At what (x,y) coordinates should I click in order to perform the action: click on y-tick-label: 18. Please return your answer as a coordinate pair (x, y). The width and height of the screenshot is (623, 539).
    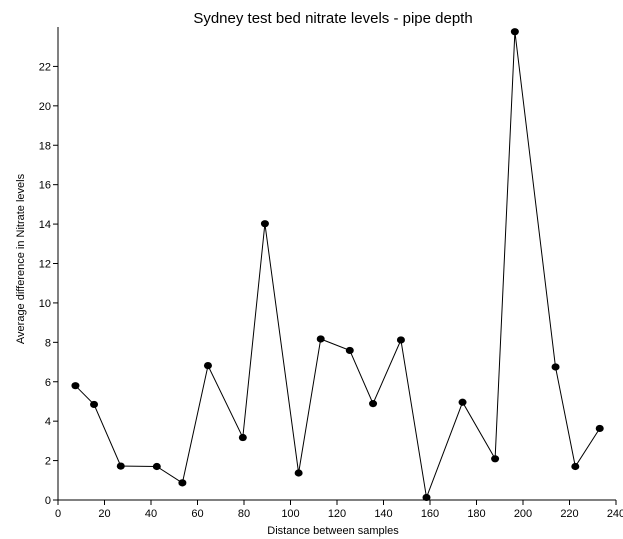
    Looking at the image, I should click on (45, 146).